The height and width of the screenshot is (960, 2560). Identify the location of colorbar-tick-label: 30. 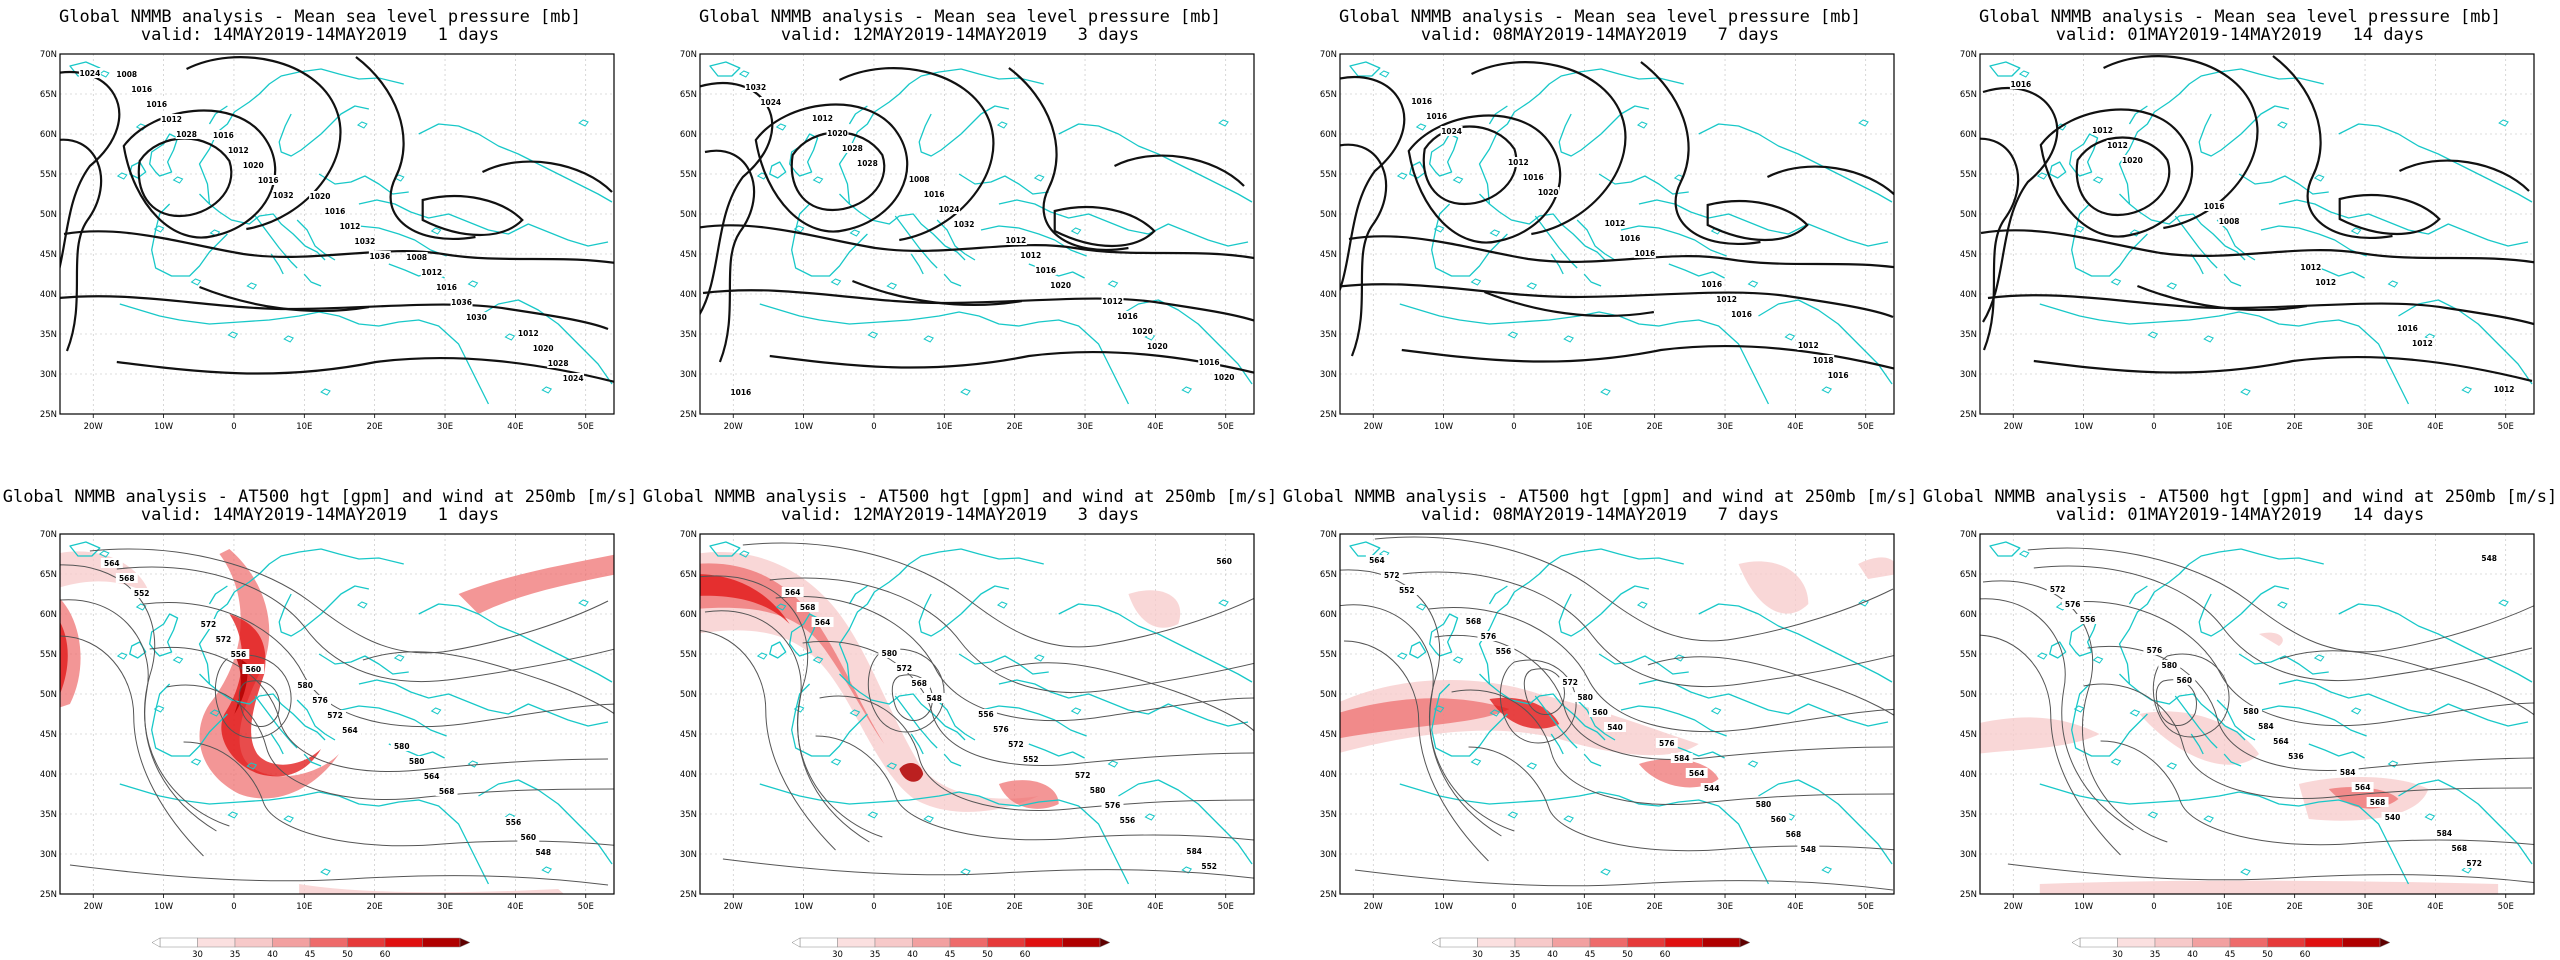
(837, 954).